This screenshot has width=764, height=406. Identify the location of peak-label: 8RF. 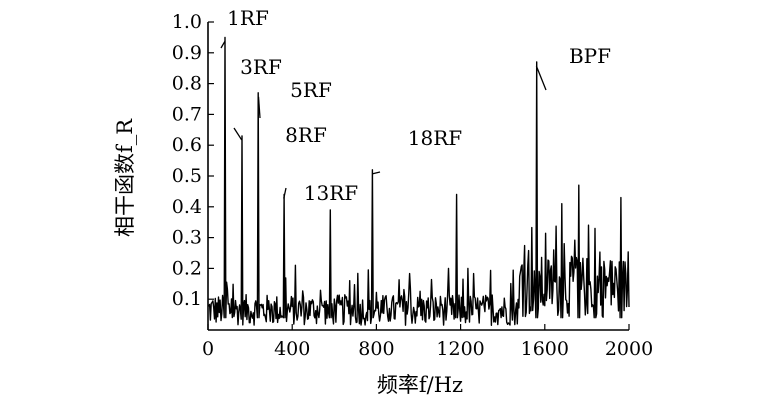
(306, 135).